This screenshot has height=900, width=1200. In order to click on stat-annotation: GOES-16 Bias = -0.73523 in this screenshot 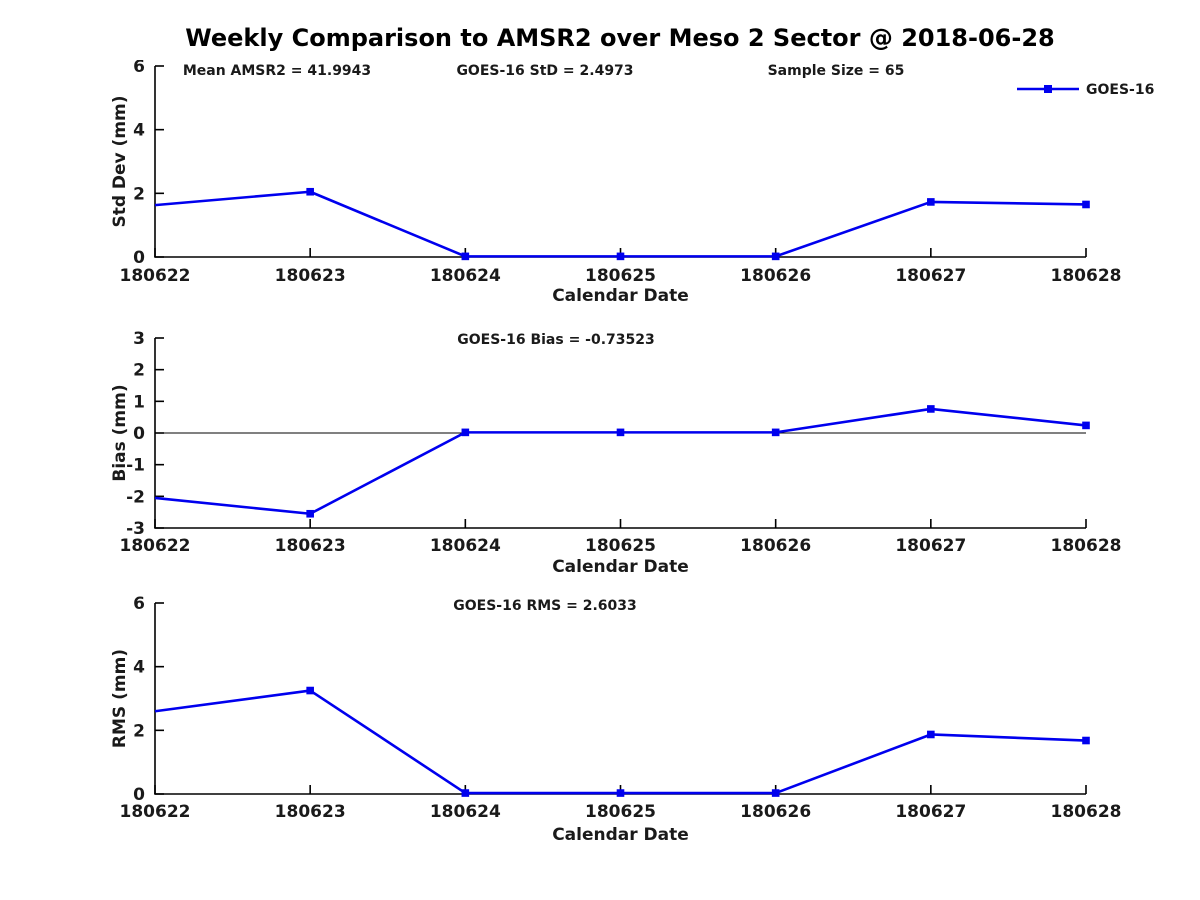, I will do `click(556, 340)`.